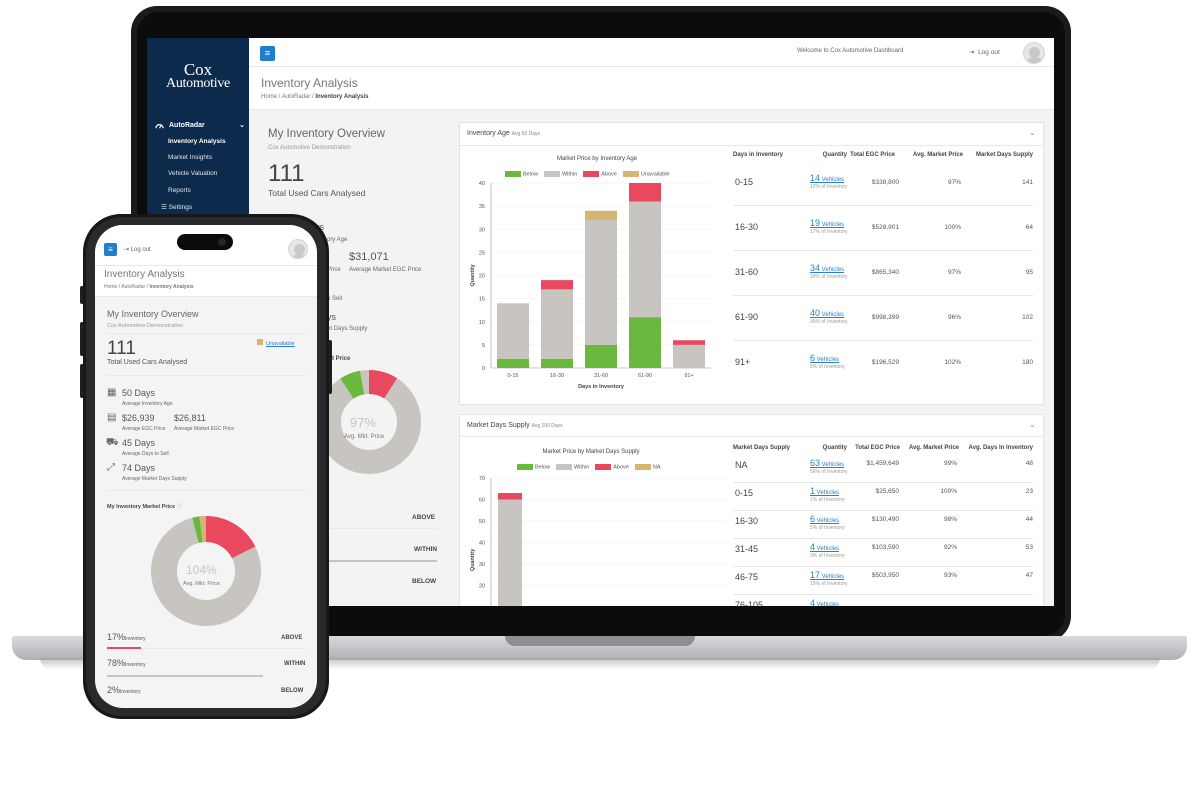 The image size is (1200, 800). I want to click on vehicles-link-count: 17, so click(815, 575).